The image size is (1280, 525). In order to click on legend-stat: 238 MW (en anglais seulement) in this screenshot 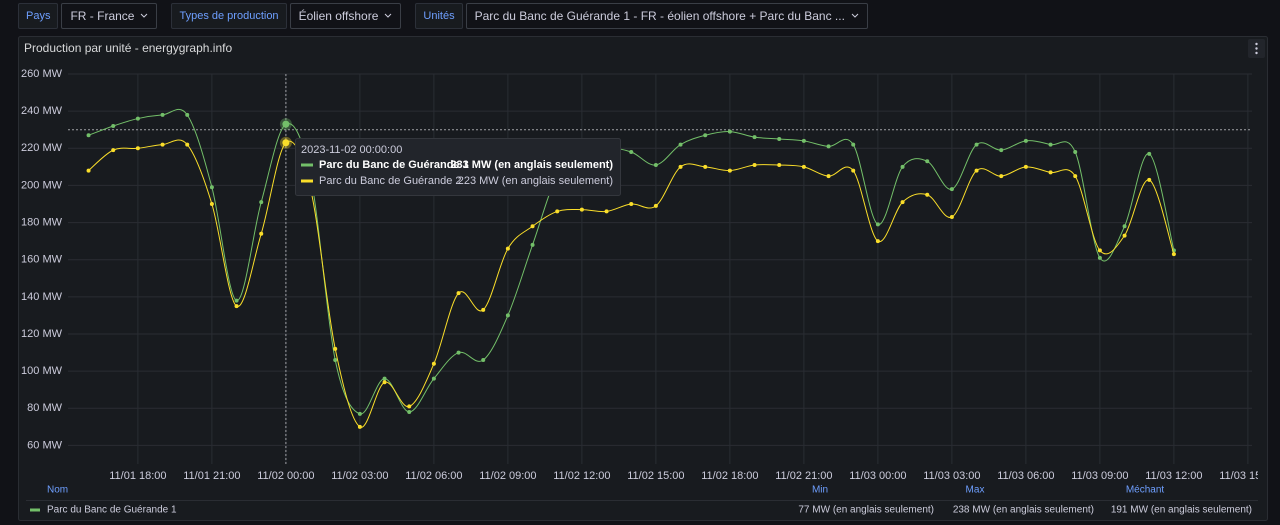, I will do `click(1023, 510)`.